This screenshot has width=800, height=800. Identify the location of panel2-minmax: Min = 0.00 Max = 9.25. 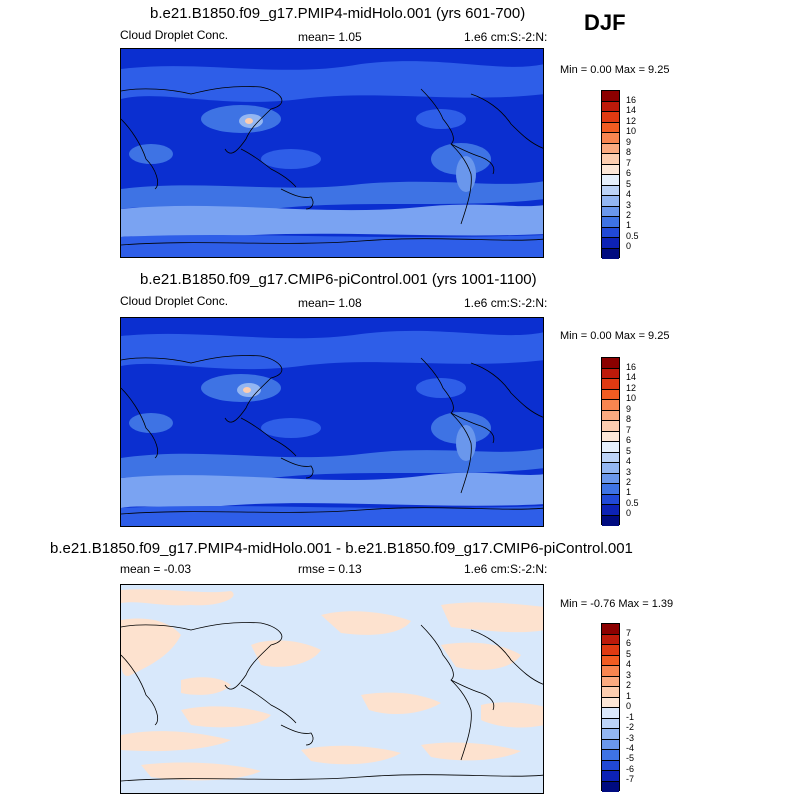
(615, 336).